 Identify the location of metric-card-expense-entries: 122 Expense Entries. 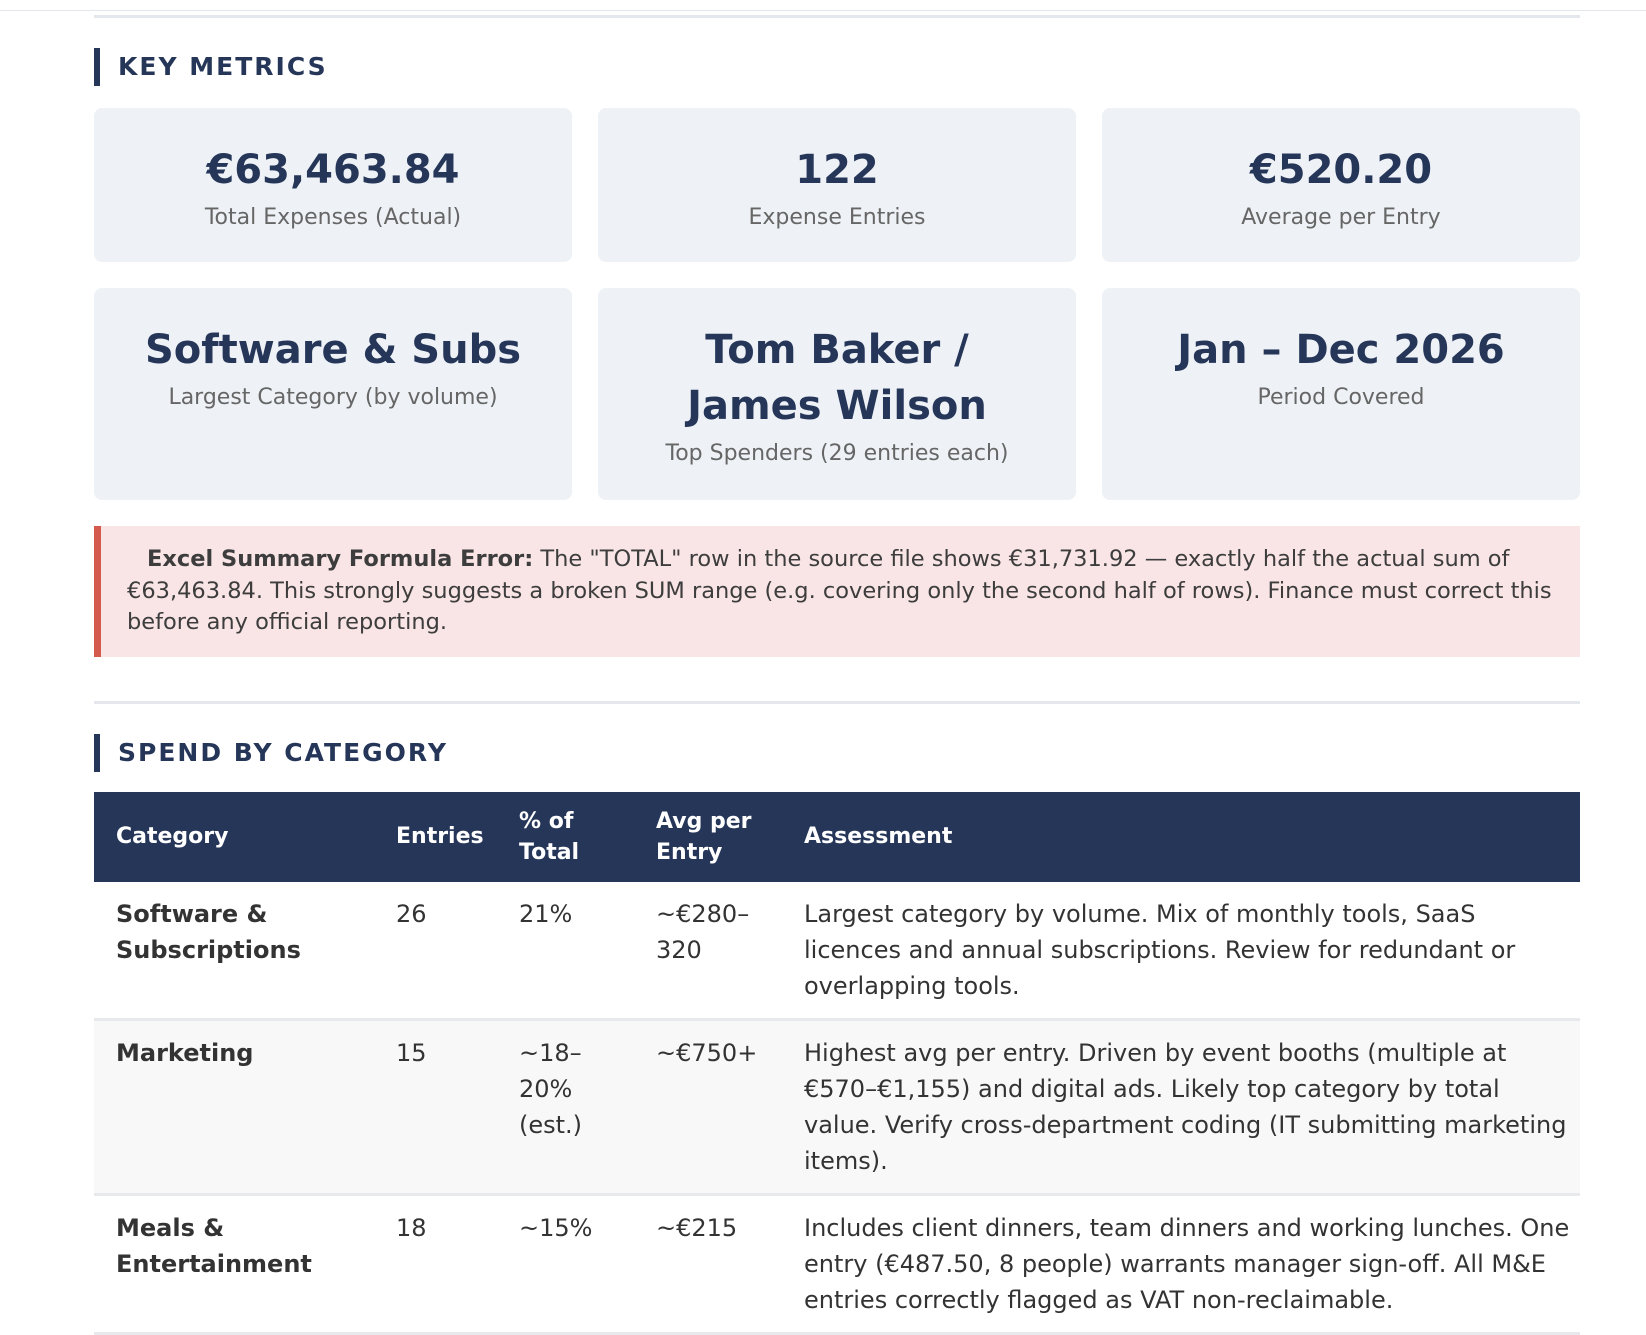
(837, 185).